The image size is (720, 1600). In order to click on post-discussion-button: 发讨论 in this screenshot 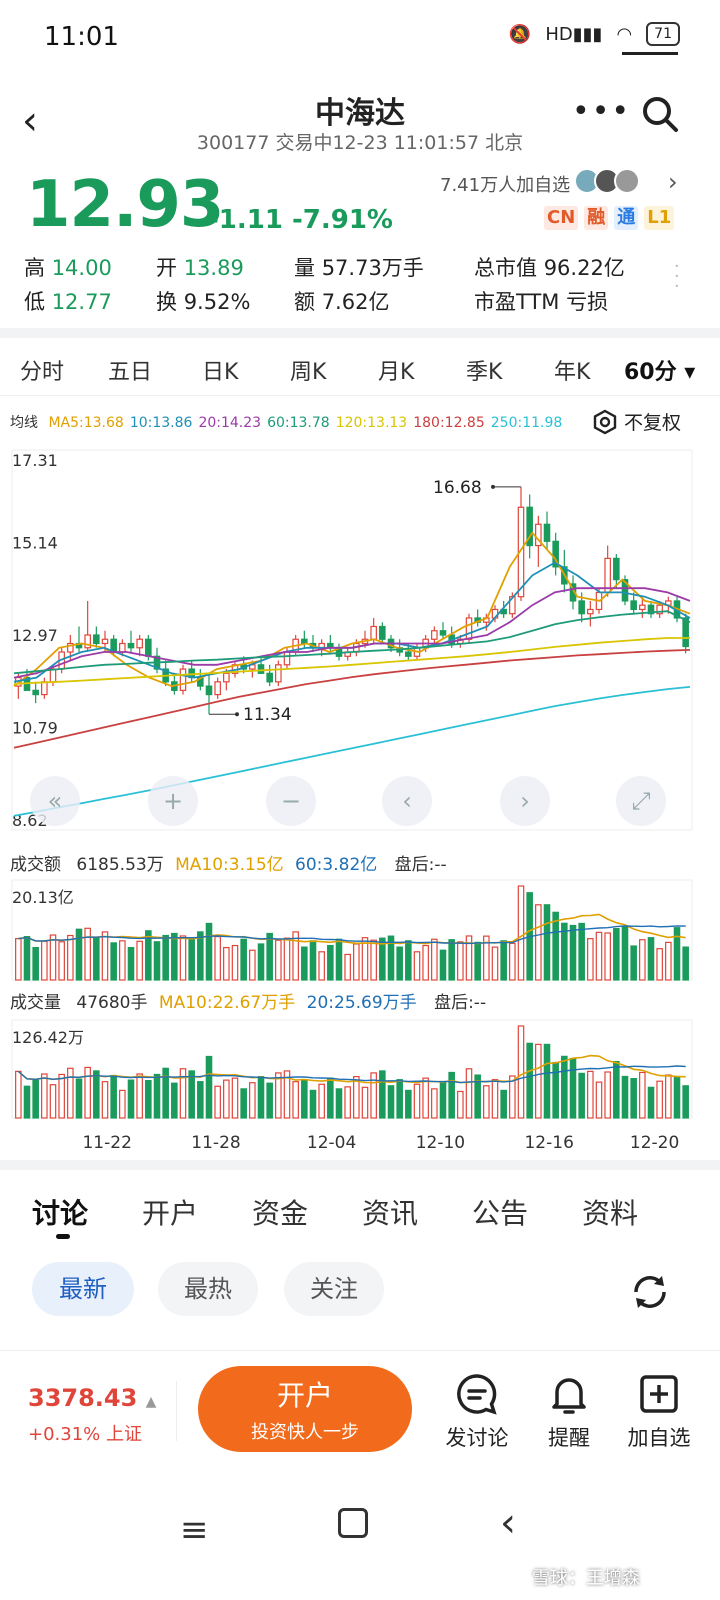, I will do `click(477, 1412)`.